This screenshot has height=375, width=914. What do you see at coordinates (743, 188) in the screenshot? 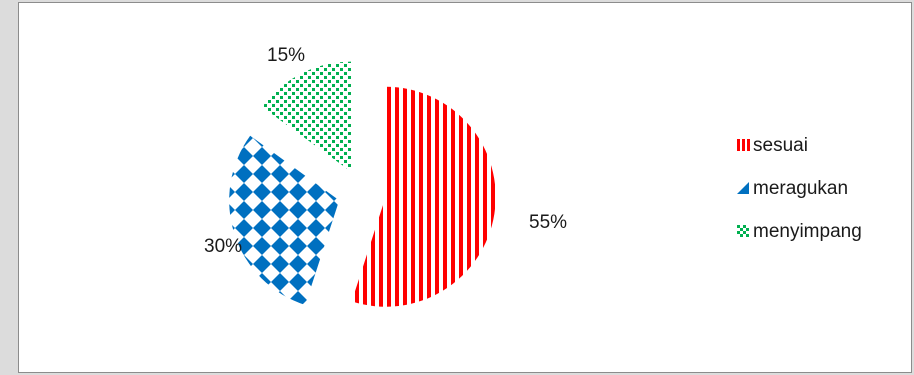
I see `legend-swatch-meragukan` at bounding box center [743, 188].